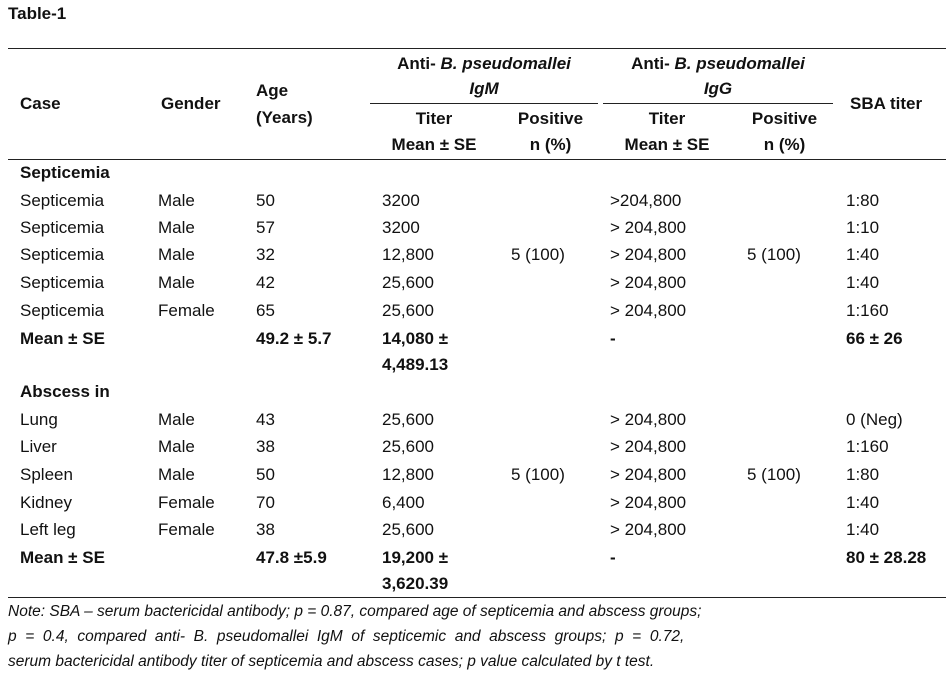 The image size is (952, 681). What do you see at coordinates (284, 117) in the screenshot?
I see `header-age-line2: (Years)` at bounding box center [284, 117].